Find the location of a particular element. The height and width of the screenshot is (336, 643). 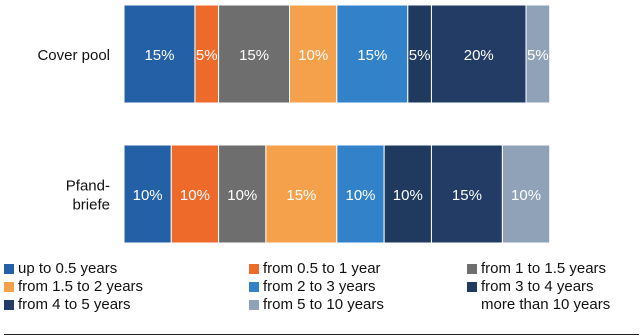

legend-item: from 2 to 3 years is located at coordinates (312, 287).